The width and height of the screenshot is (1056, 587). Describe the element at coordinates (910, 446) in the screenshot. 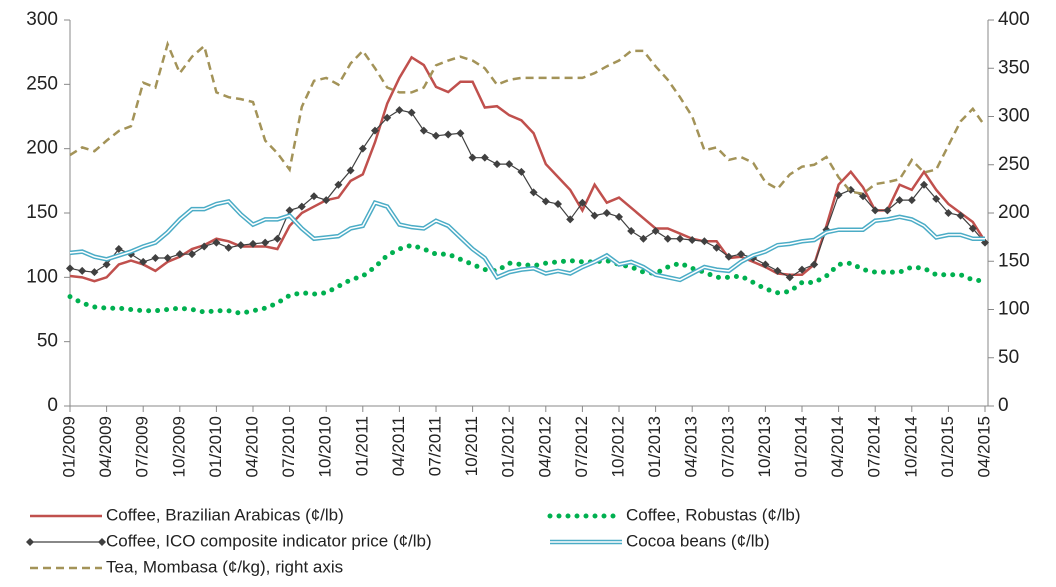

I see `x-tick-label: 10/2014` at that location.